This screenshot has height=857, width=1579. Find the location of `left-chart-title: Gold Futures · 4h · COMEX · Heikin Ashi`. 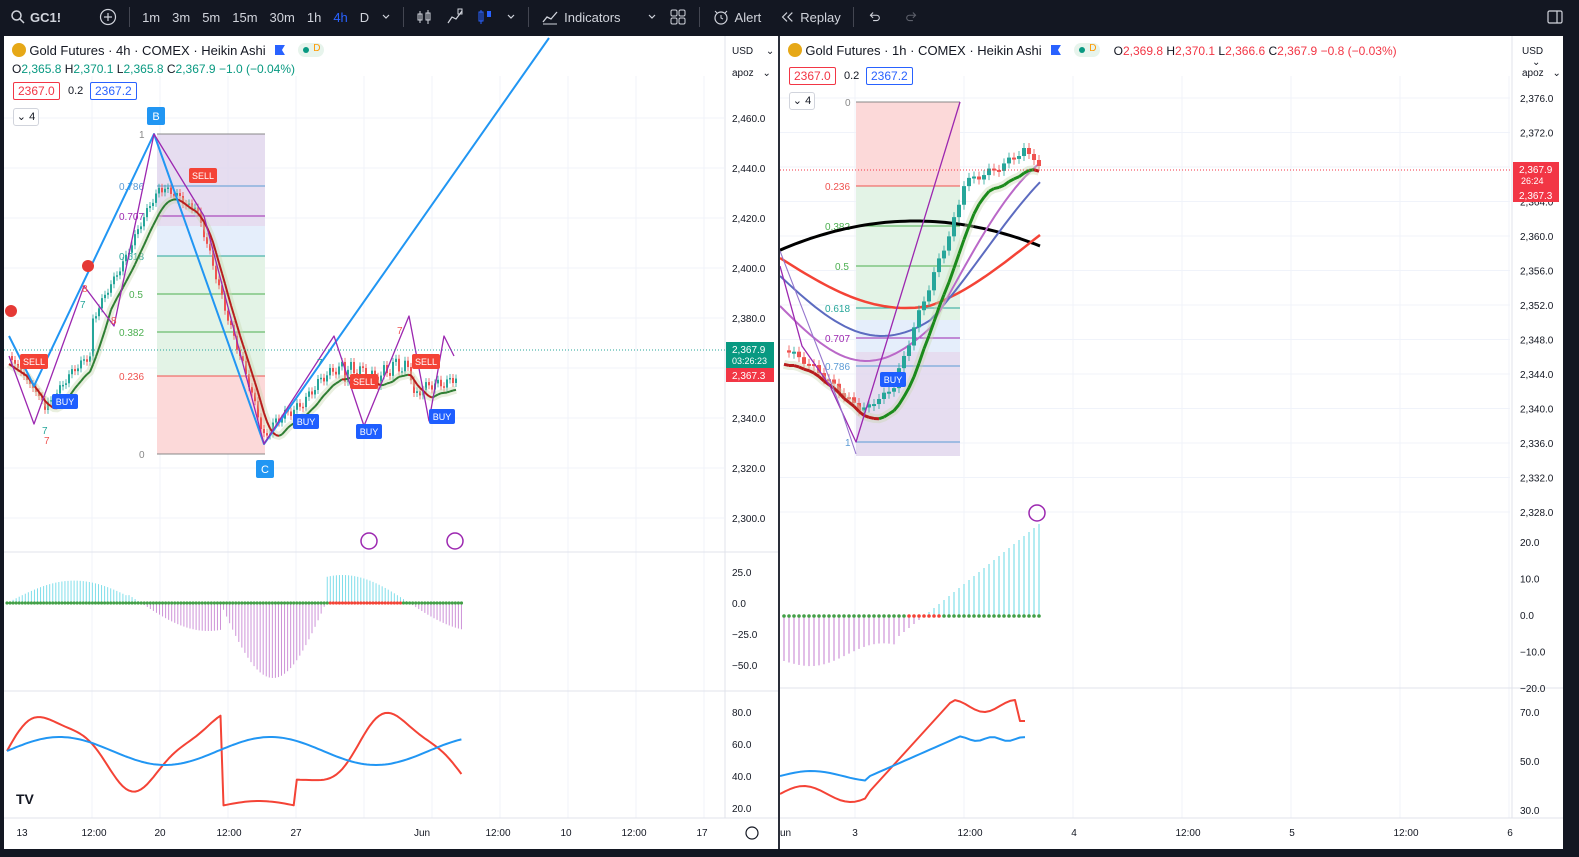

left-chart-title: Gold Futures · 4h · COMEX · Heikin Ashi is located at coordinates (147, 50).